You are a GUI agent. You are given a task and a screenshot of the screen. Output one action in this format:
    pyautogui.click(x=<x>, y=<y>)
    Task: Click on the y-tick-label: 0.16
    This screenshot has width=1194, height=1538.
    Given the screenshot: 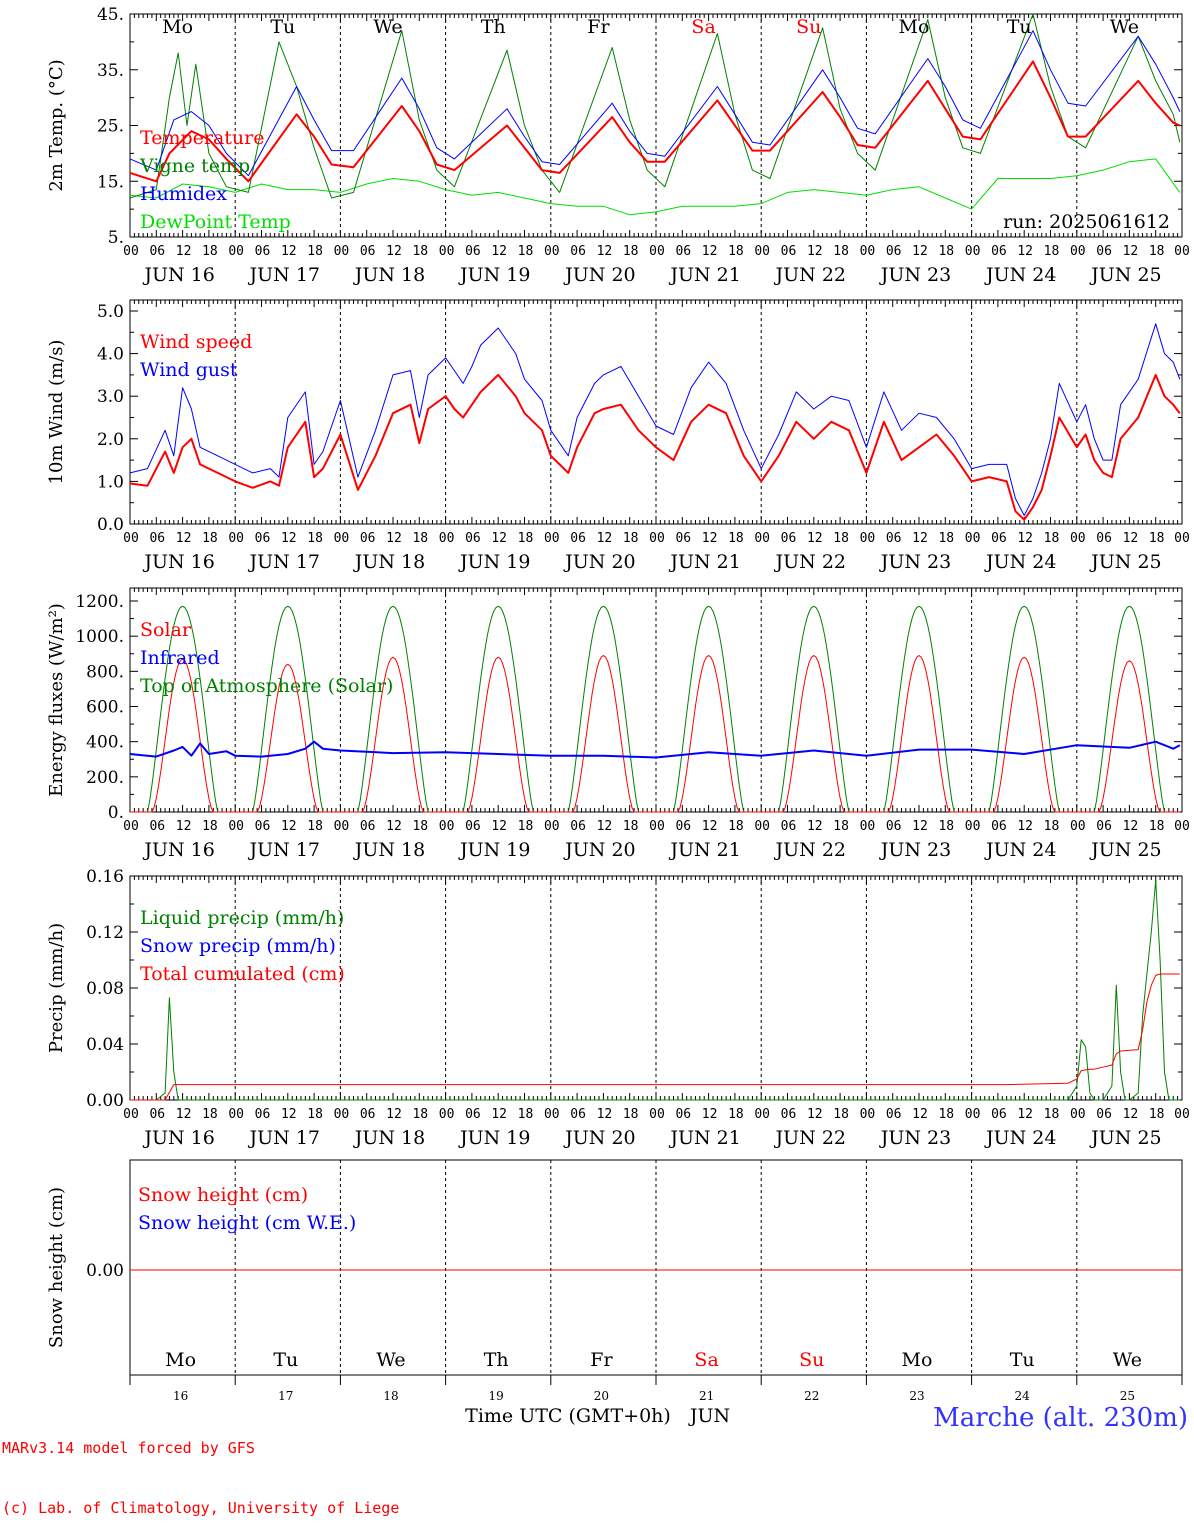 What is the action you would take?
    pyautogui.click(x=105, y=877)
    